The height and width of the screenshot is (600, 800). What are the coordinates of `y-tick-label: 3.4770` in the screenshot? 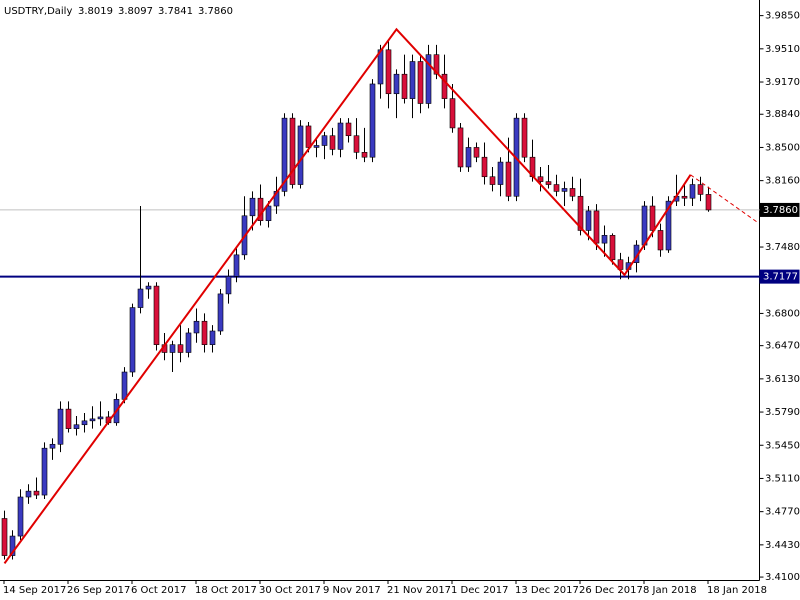 It's located at (782, 512).